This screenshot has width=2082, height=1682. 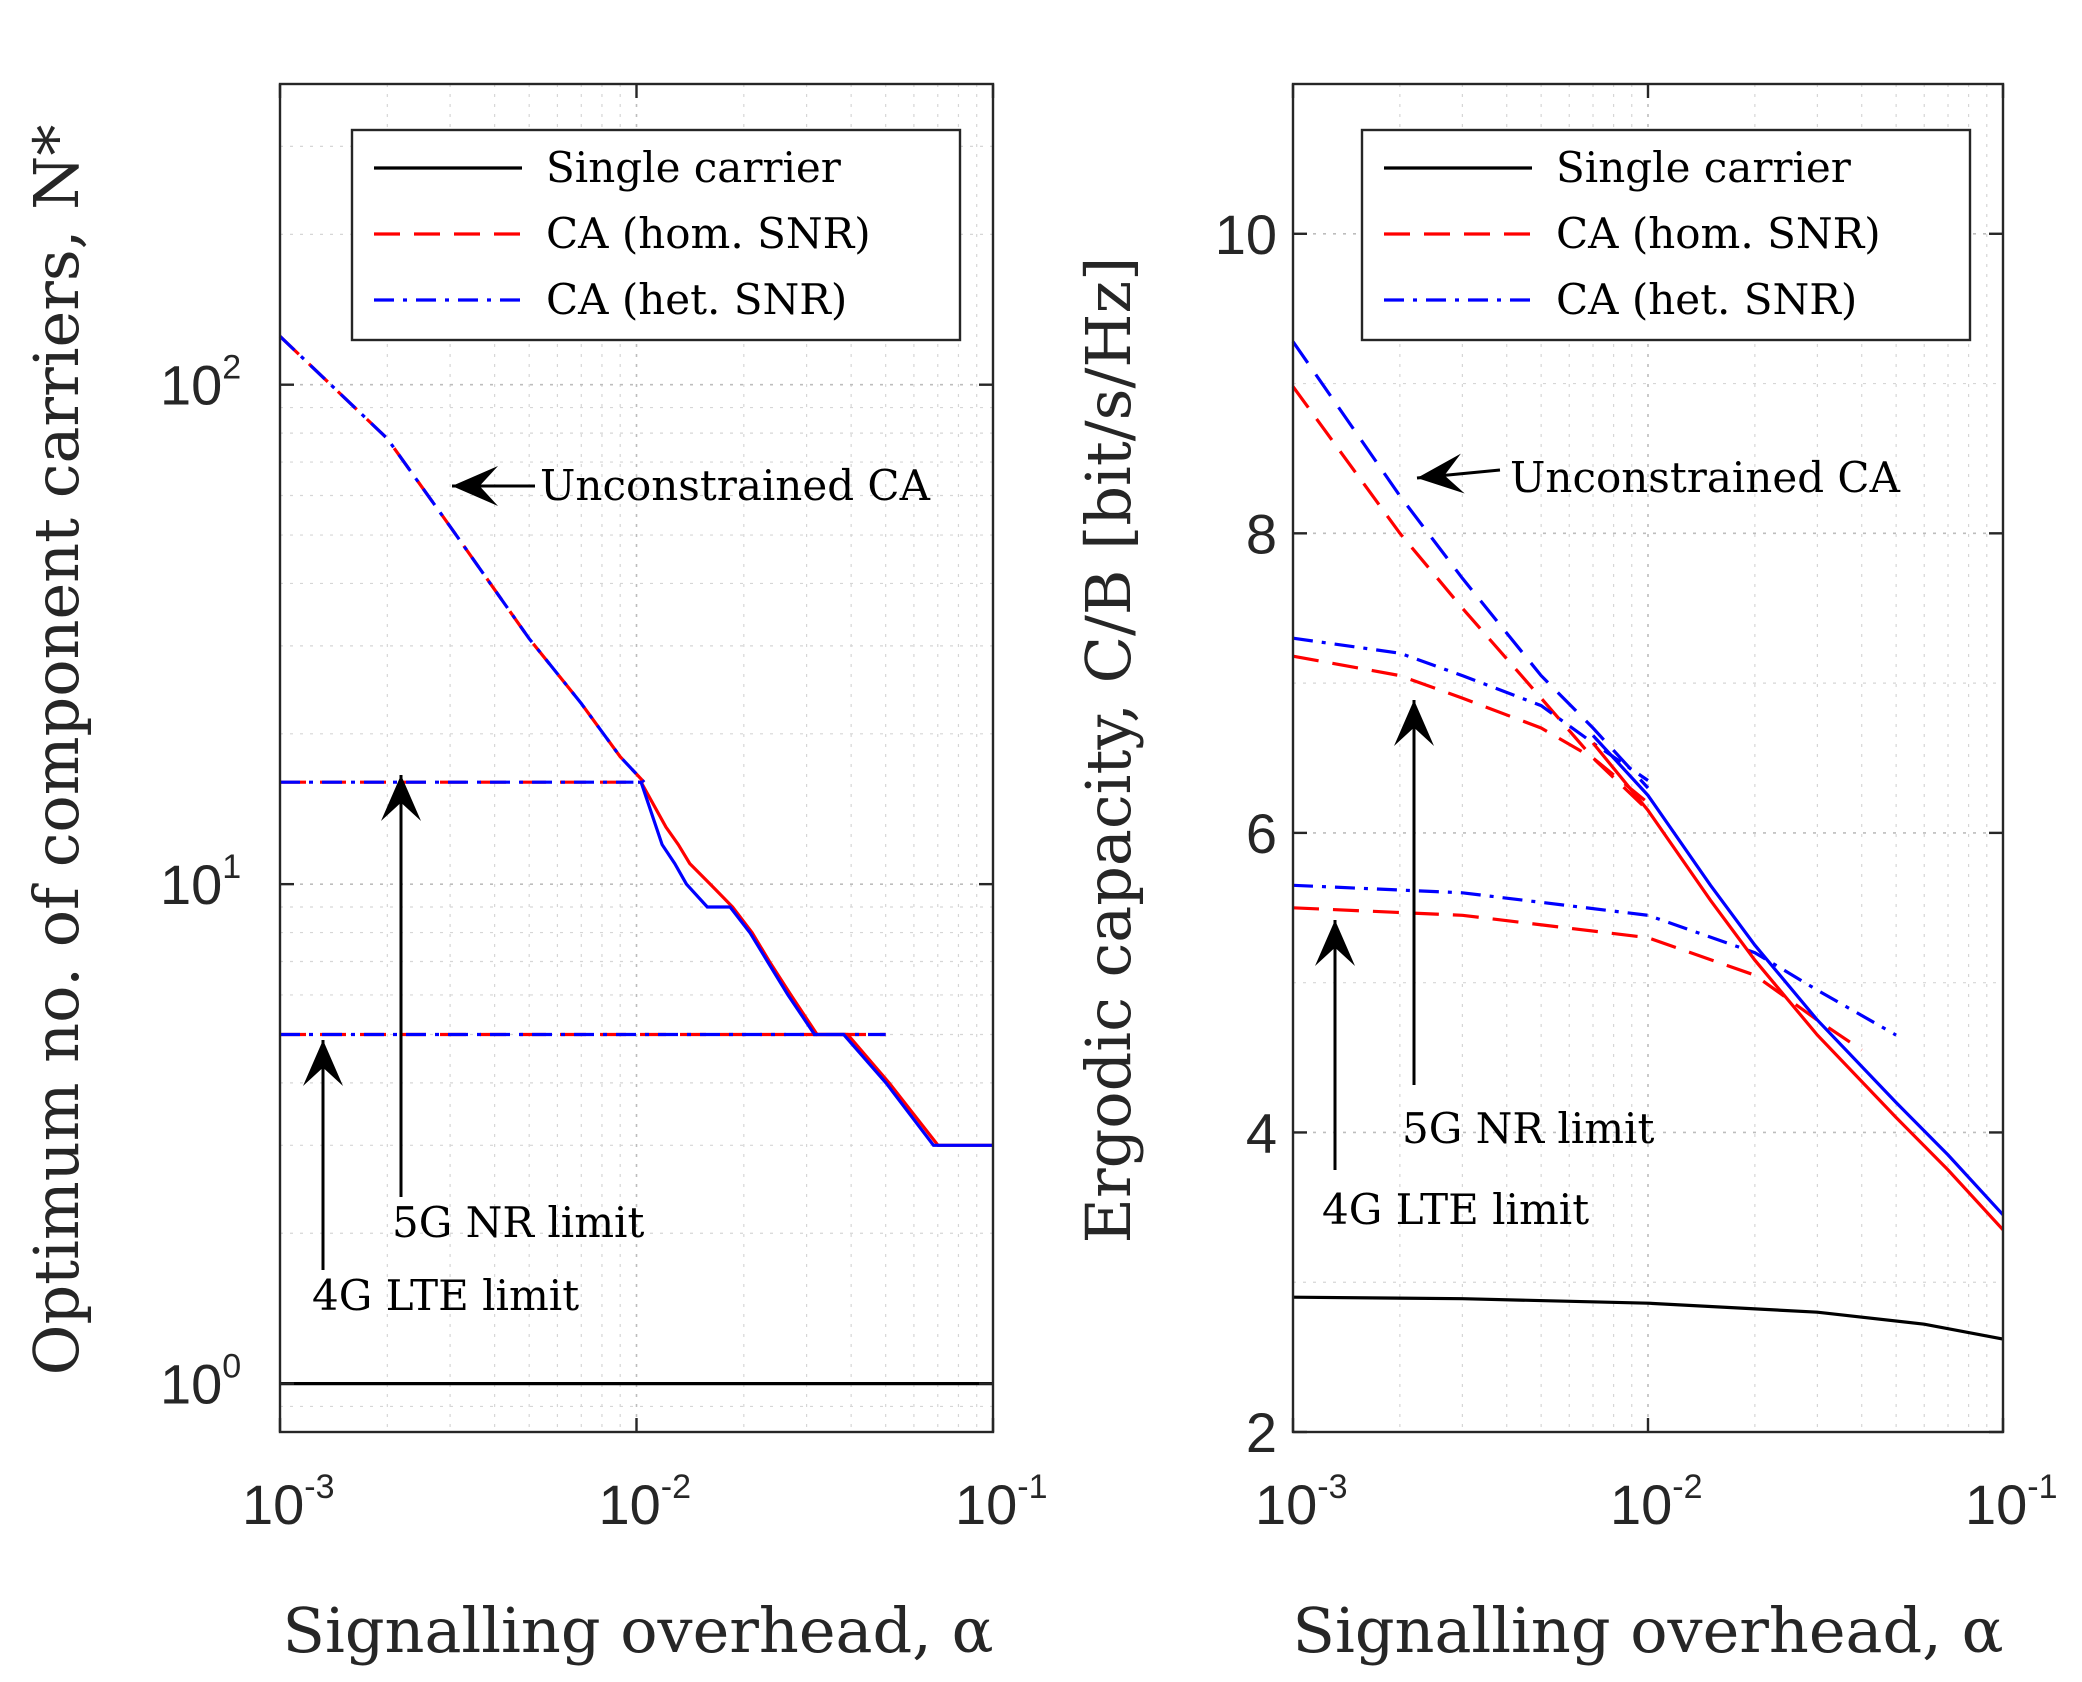 What do you see at coordinates (1528, 1128) in the screenshot?
I see `right-annotation-5g-nr: 5G NR limit` at bounding box center [1528, 1128].